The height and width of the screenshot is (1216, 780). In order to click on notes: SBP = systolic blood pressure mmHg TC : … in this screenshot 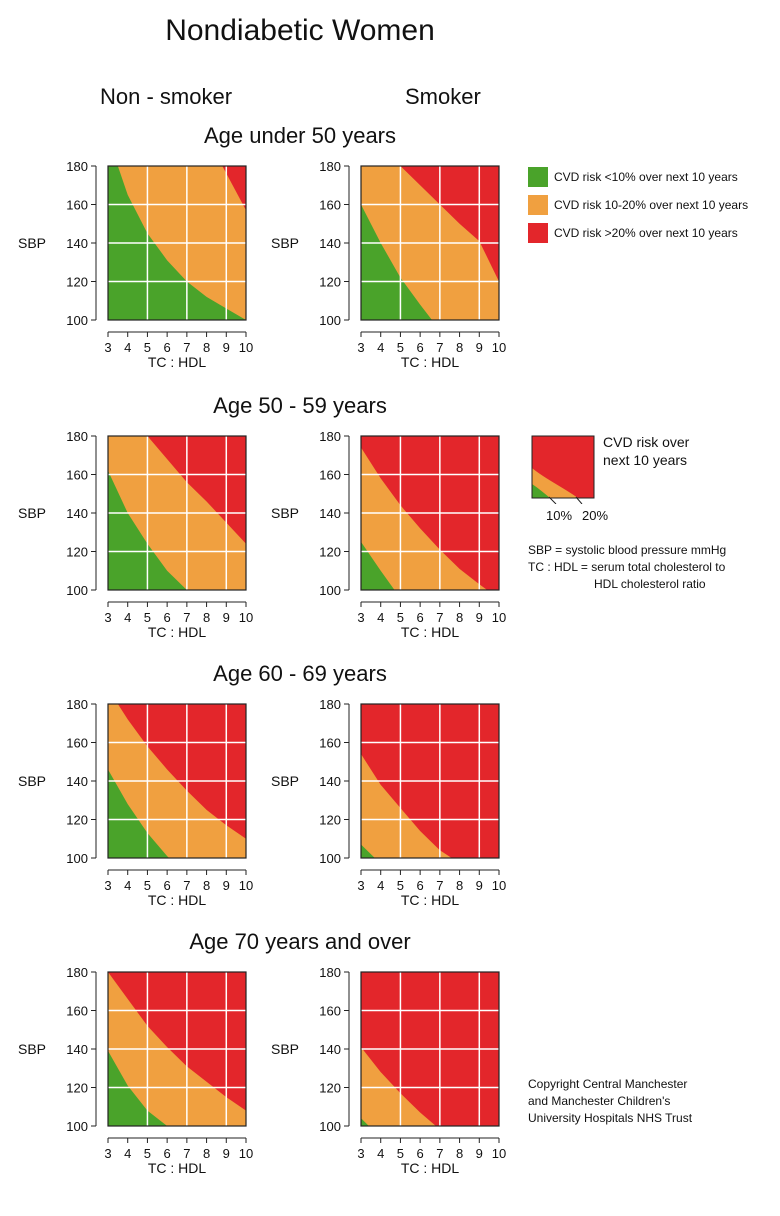, I will do `click(627, 567)`.